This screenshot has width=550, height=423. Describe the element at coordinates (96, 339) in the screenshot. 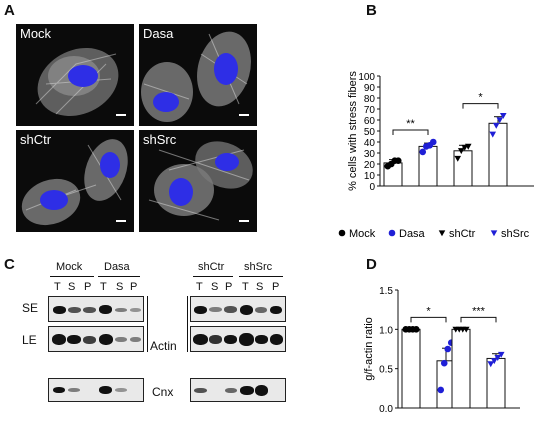

I see `blot-strip-le-left` at that location.